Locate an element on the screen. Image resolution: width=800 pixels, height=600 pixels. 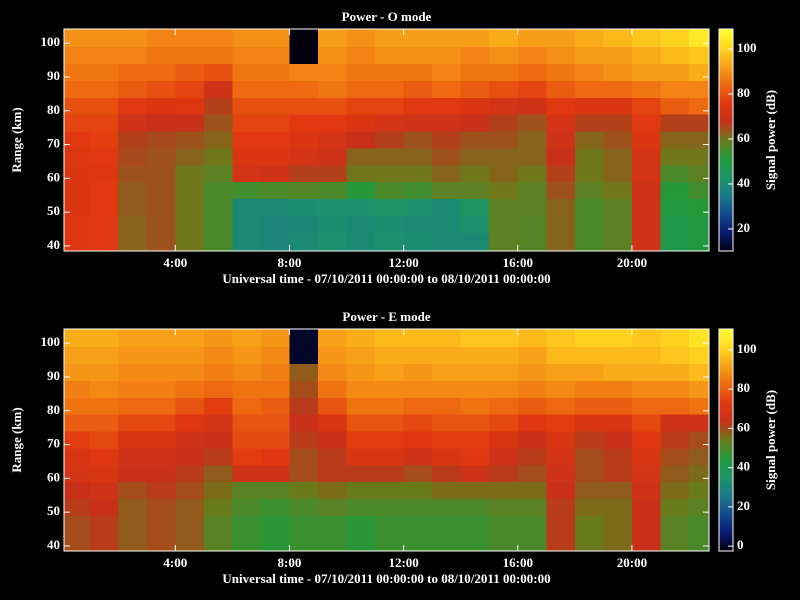
x-tick-label: 16:00 is located at coordinates (518, 262).